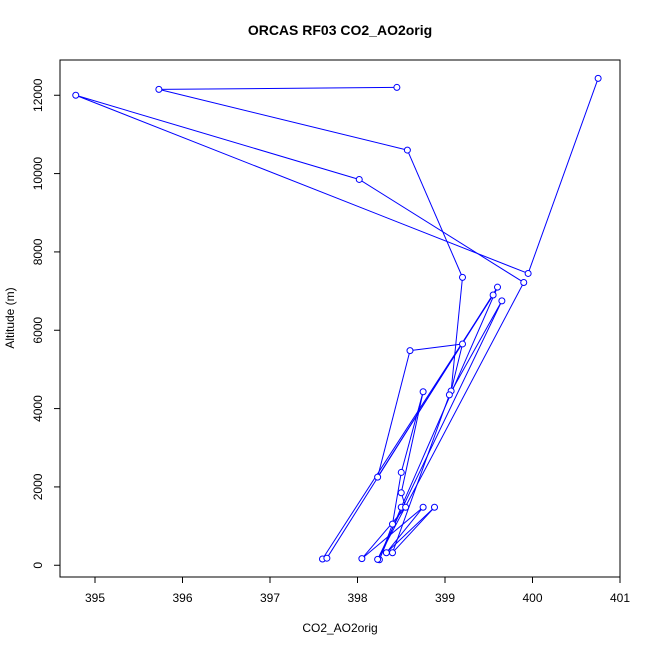  I want to click on y-tick-label: 4000, so click(38, 408).